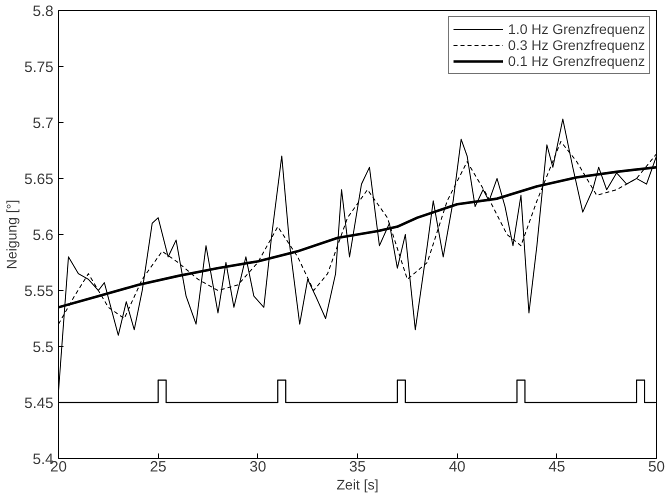 Image resolution: width=668 pixels, height=495 pixels. Describe the element at coordinates (43, 347) in the screenshot. I see `y-tick-label: 5.5` at that location.